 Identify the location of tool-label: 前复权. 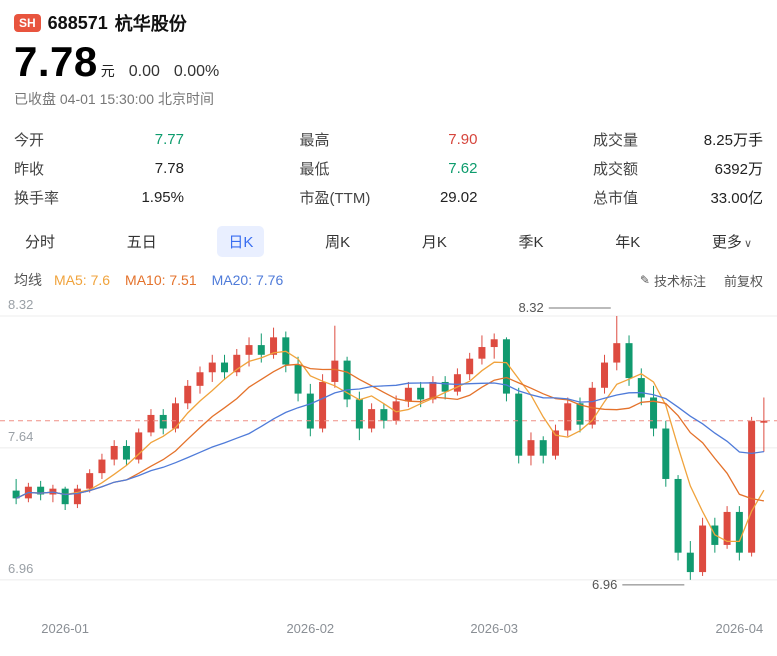
(743, 281).